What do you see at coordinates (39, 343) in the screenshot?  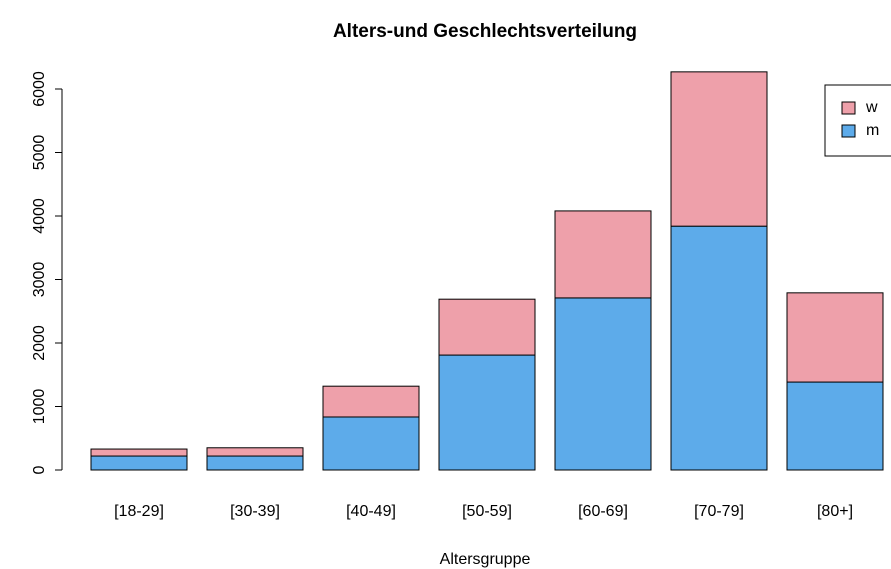 I see `y-tick-label: 2000` at bounding box center [39, 343].